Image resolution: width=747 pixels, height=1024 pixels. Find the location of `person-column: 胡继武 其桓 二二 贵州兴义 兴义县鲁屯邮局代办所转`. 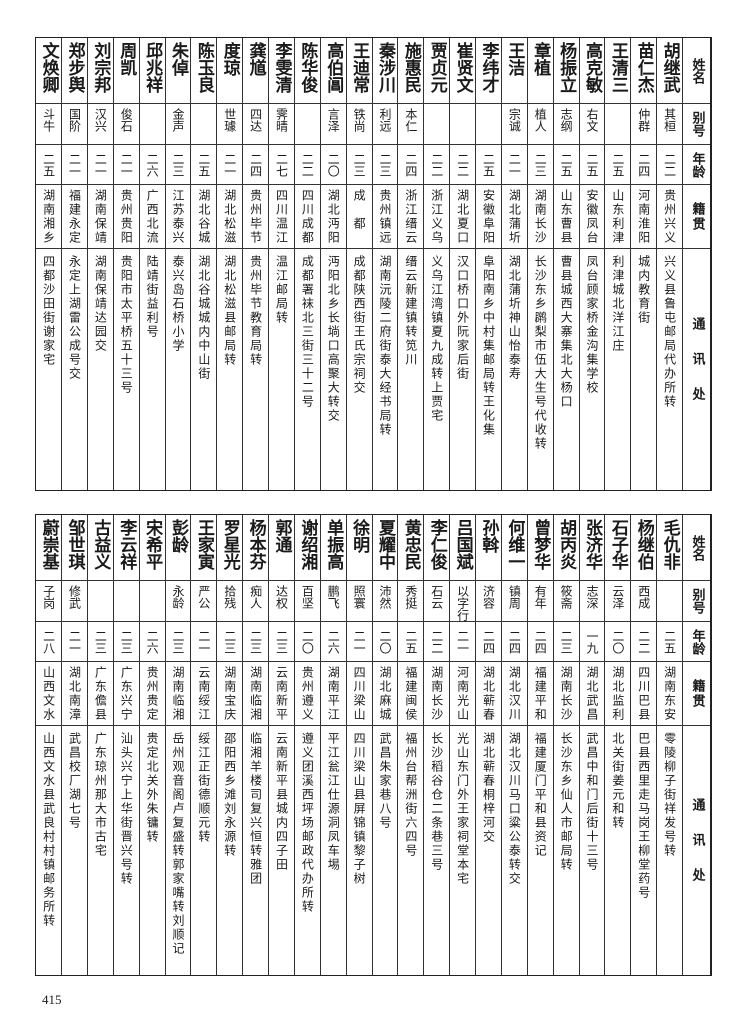

person-column: 胡继武 其桓 二二 贵州兴义 兴义县鲁屯邮局代办所转 is located at coordinates (669, 264).